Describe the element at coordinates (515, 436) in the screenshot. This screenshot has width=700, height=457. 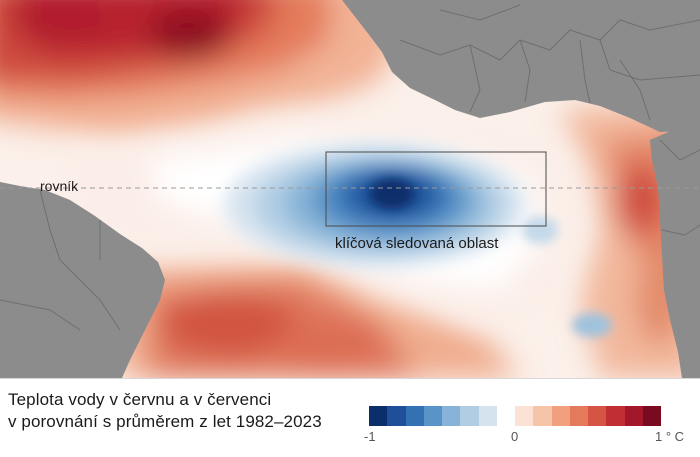
I see `legend-mid-label: 0` at that location.